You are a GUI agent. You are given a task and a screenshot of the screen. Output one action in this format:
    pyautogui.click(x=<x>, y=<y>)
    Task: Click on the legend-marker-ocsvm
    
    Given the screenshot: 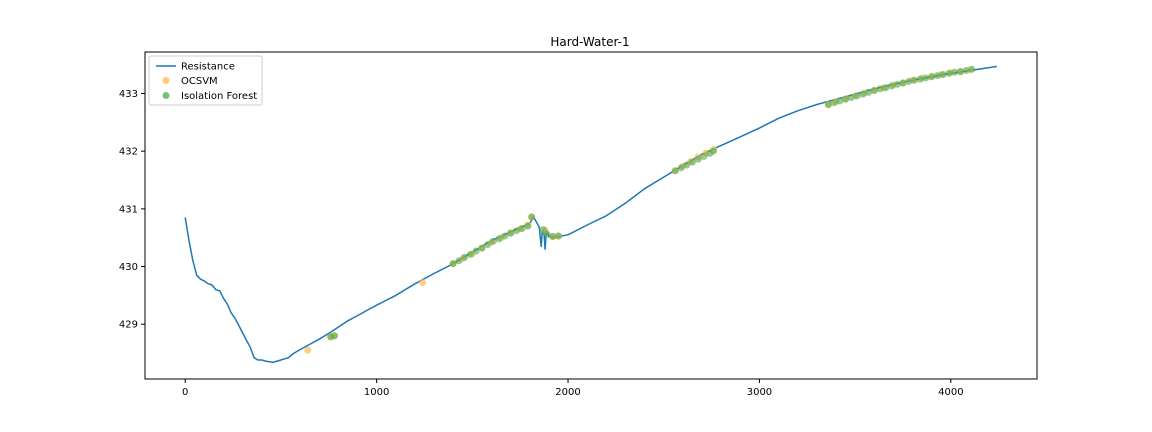 What is the action you would take?
    pyautogui.click(x=166, y=80)
    